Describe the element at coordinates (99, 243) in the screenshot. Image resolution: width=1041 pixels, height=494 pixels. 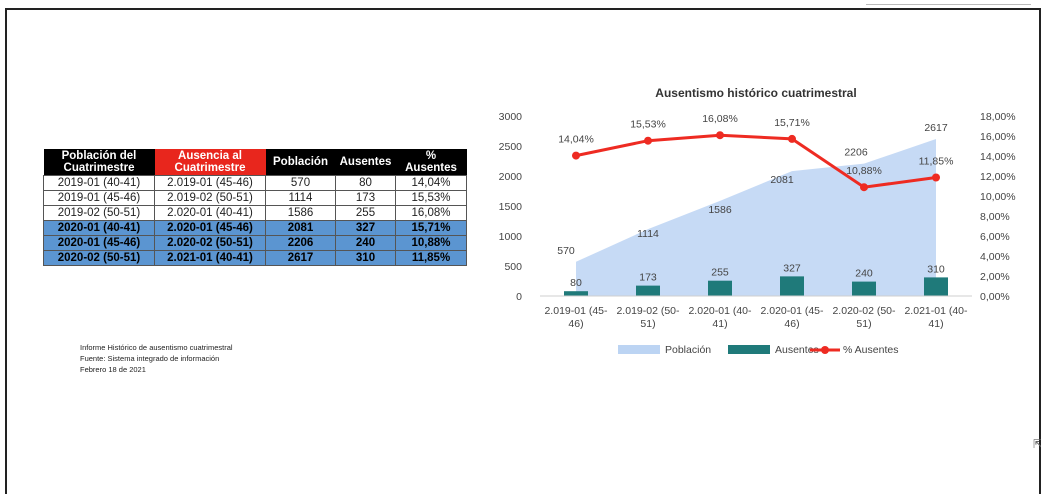
I see `table-cell-periodo: 2020-01 (45-46)` at that location.